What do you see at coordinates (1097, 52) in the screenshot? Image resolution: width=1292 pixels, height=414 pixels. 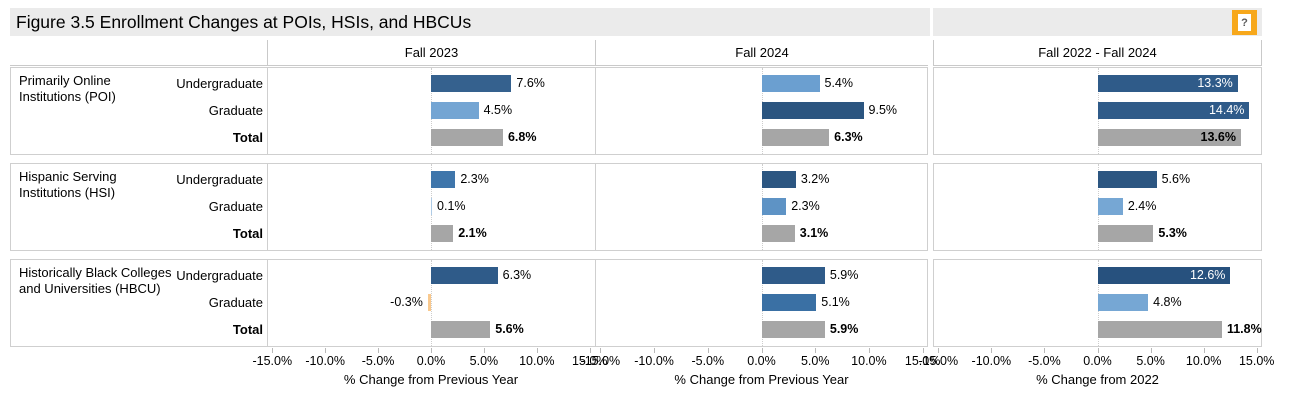 I see `column-header-fall-2022-2024: Fall 2022 - Fall 2024` at bounding box center [1097, 52].